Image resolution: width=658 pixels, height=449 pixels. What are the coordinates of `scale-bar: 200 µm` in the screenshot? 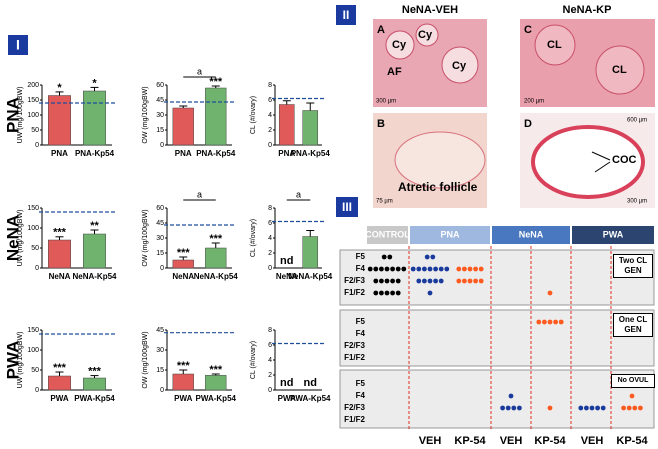 It's located at (534, 102).